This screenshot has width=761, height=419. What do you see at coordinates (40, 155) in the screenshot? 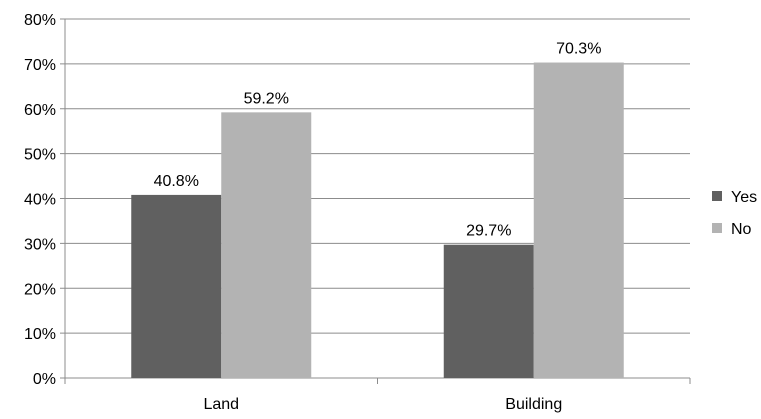
I see `y-tick-label: 50%` at bounding box center [40, 155].